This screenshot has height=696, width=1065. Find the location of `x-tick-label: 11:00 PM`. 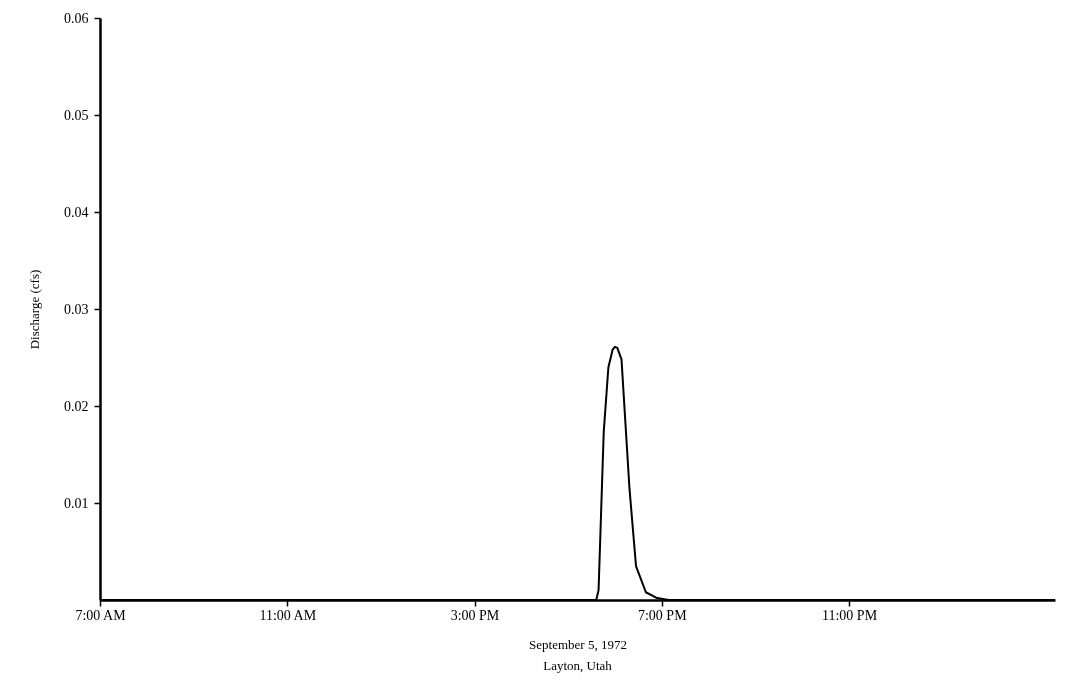

x-tick-label: 11:00 PM is located at coordinates (849, 615).